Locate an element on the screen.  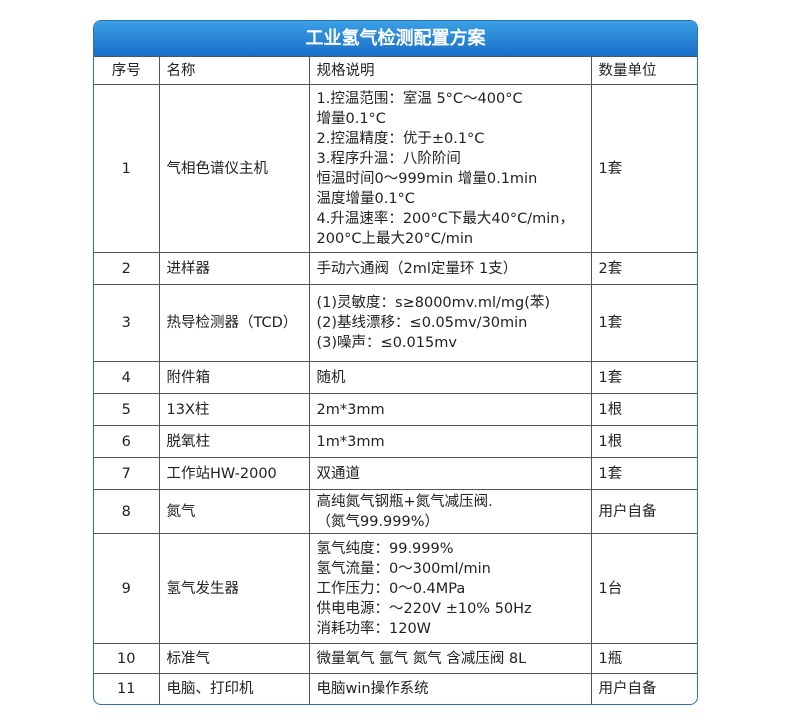
table-row: 5 13X柱 2m*3mm 1根 is located at coordinates (395, 409).